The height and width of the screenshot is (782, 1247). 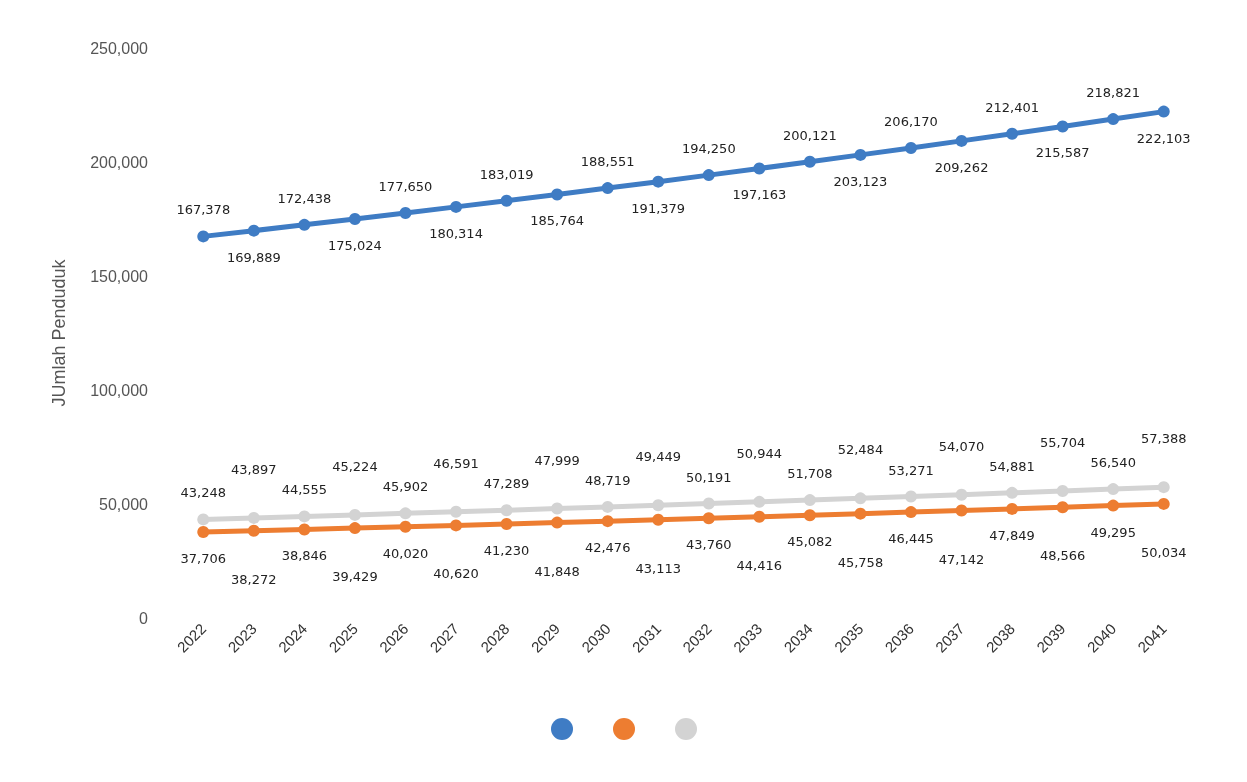 I want to click on data-label: 172,438, so click(x=304, y=198).